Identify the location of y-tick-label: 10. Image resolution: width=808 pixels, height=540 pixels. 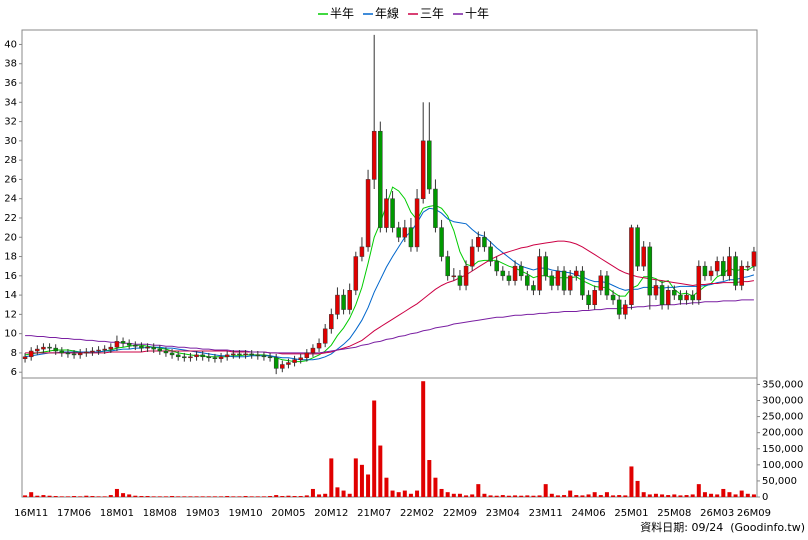
(10, 334).